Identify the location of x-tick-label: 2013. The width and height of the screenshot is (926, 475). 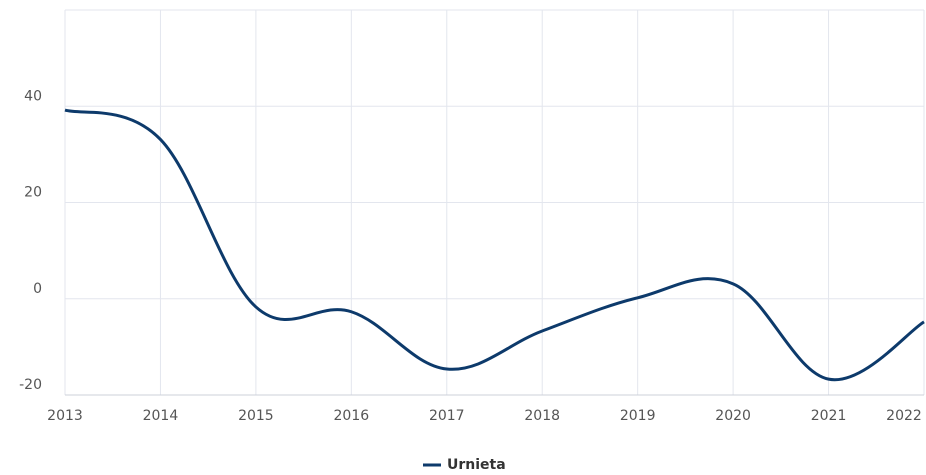
(65, 416).